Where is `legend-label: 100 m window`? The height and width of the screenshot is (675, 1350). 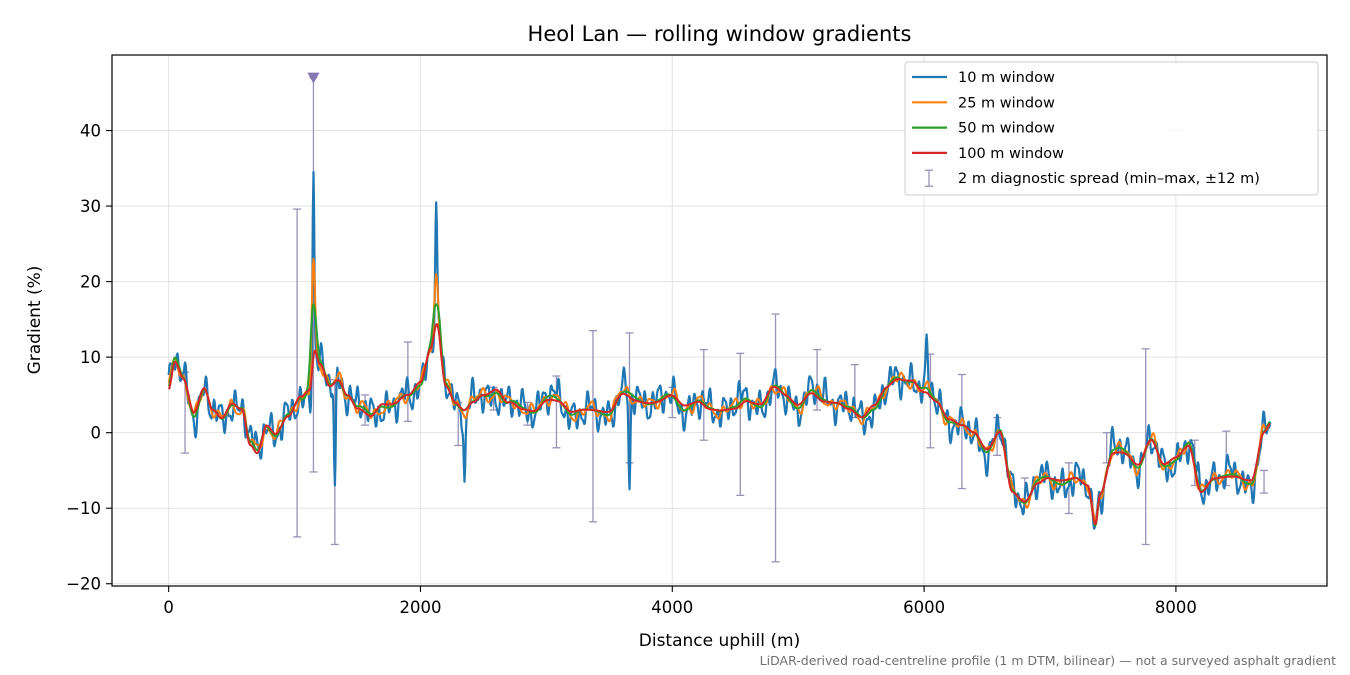
legend-label: 100 m window is located at coordinates (1011, 154).